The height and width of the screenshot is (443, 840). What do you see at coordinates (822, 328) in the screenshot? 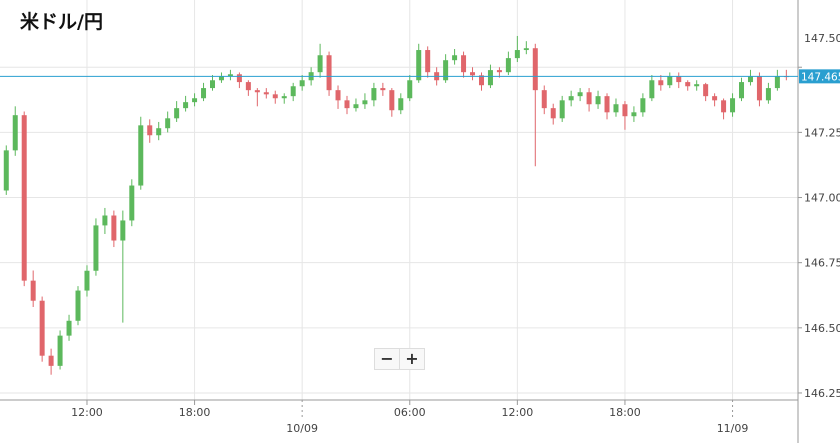
I see `y-tick-label: 146.500` at bounding box center [822, 328].